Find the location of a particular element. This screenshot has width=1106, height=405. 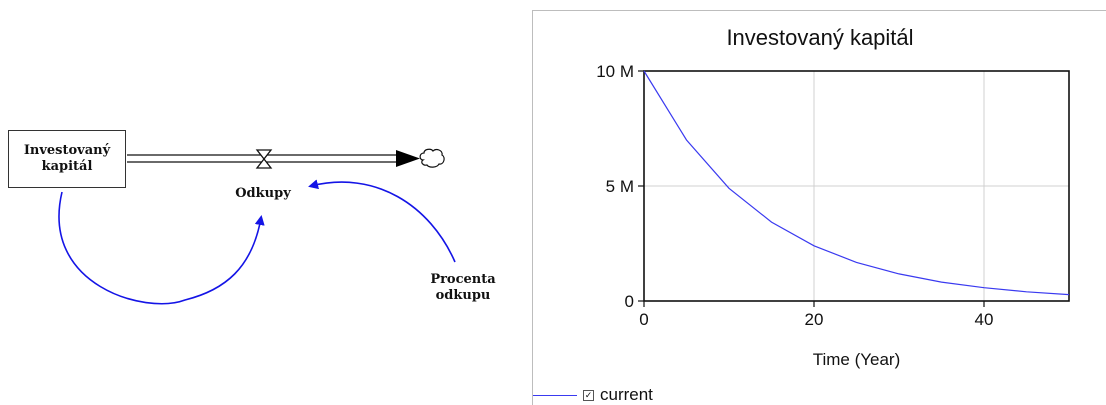

x-tick-label: 40 is located at coordinates (984, 319).